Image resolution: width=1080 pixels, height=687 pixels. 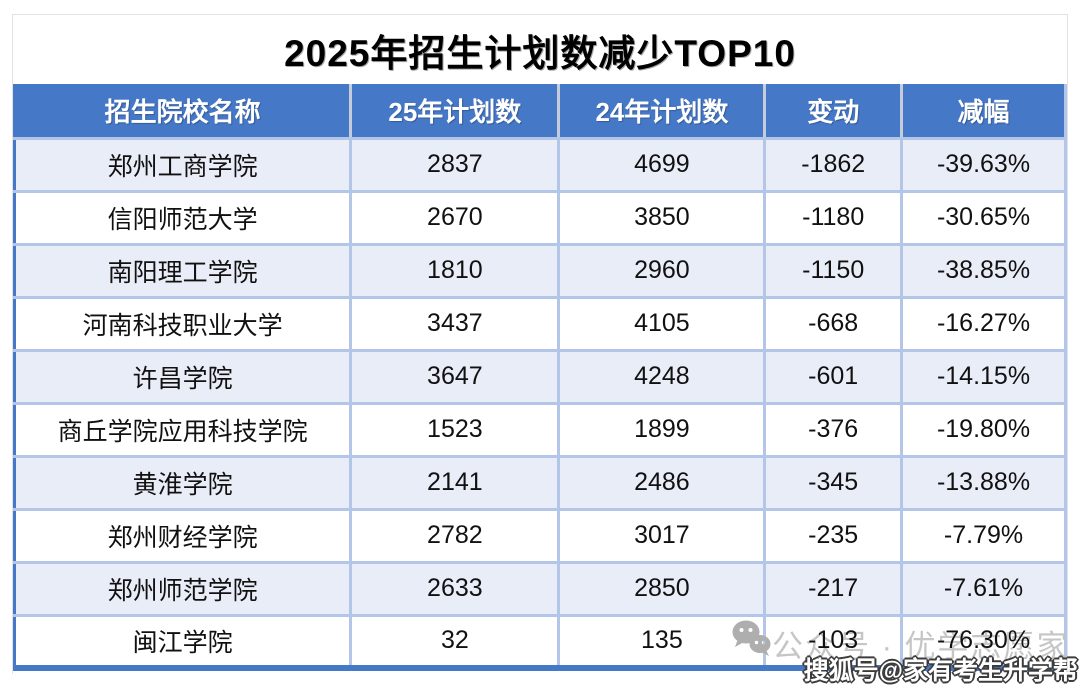 I want to click on cell-school-name: 郑州师范学院, so click(x=183, y=588).